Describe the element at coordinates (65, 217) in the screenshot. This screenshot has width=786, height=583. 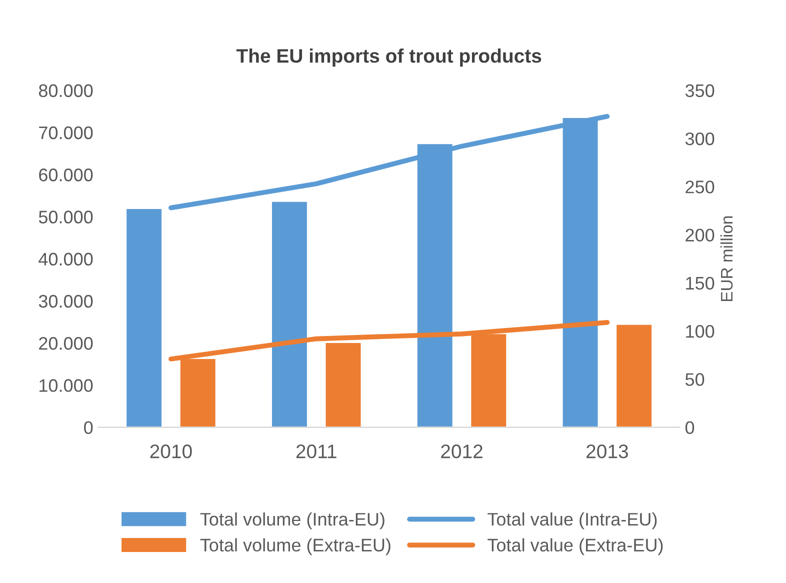
I see `y-tick-label: 50.000` at that location.